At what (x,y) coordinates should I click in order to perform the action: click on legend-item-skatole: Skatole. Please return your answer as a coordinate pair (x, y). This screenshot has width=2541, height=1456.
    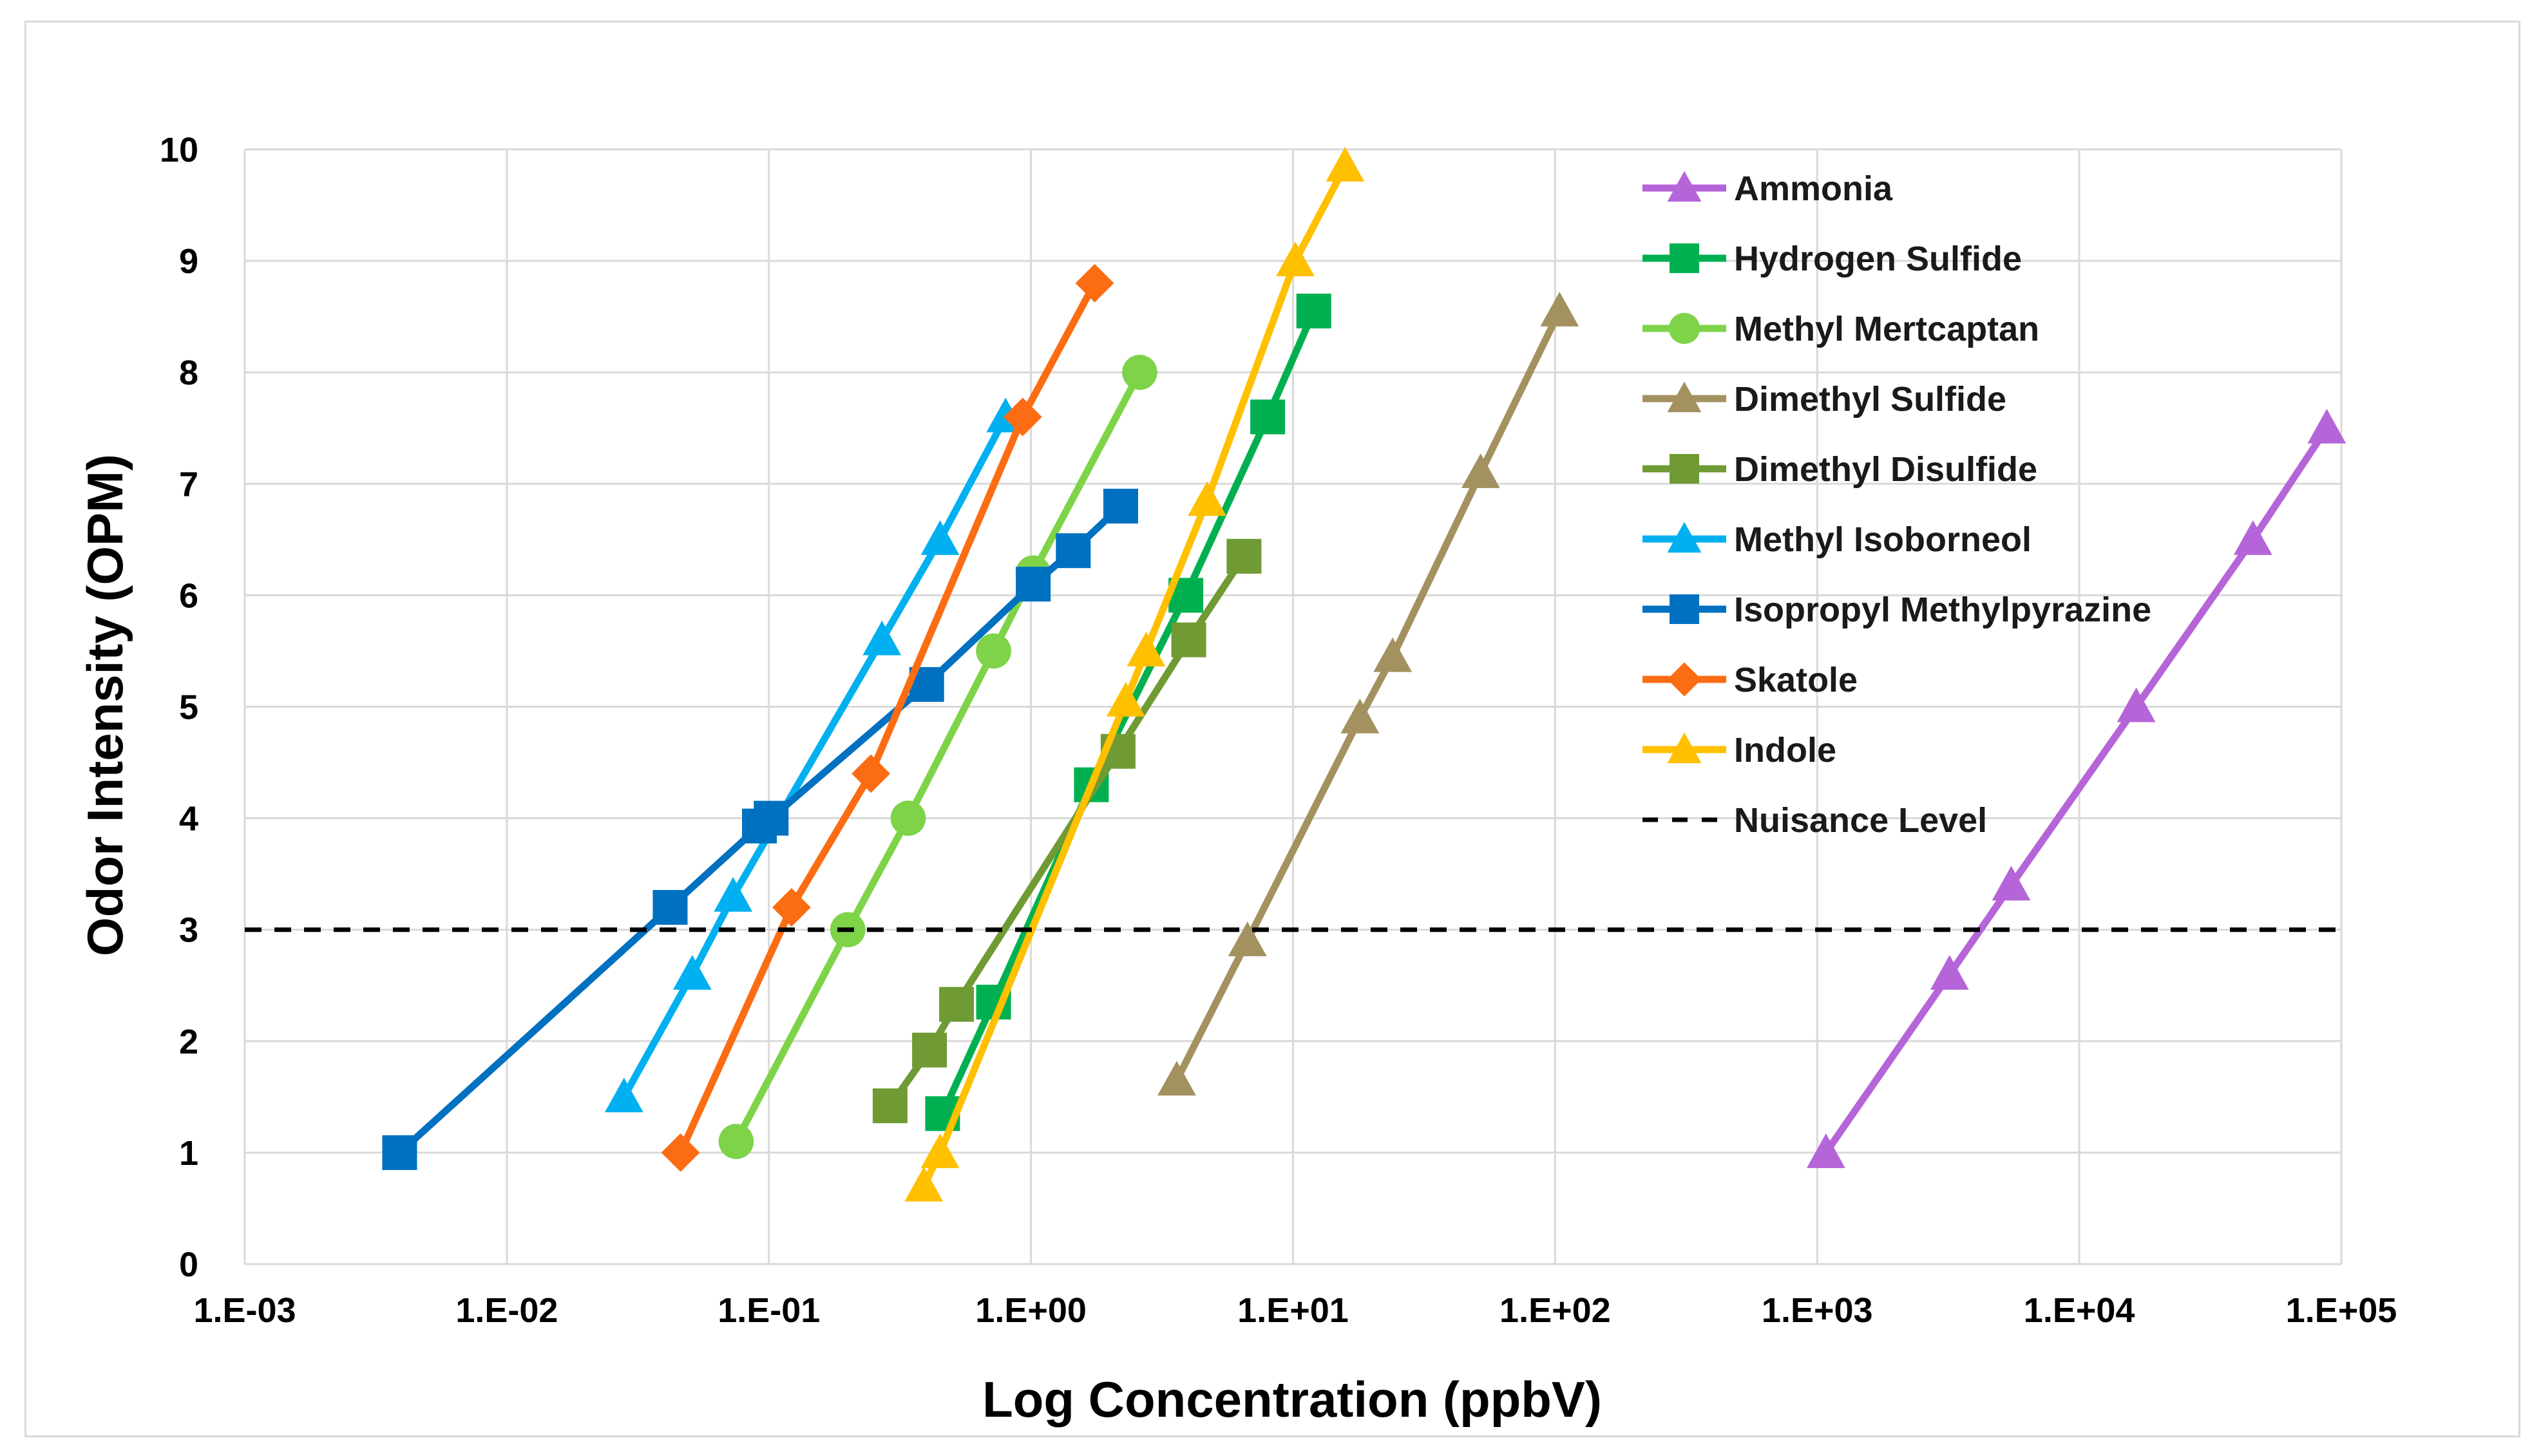
    Looking at the image, I should click on (1750, 680).